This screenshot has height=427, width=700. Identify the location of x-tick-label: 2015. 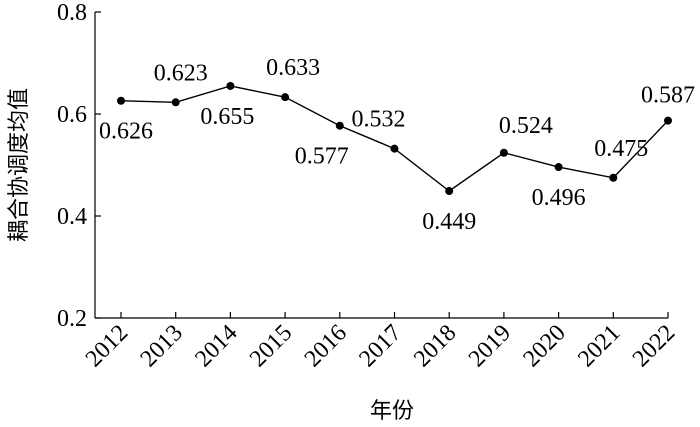
(271, 346).